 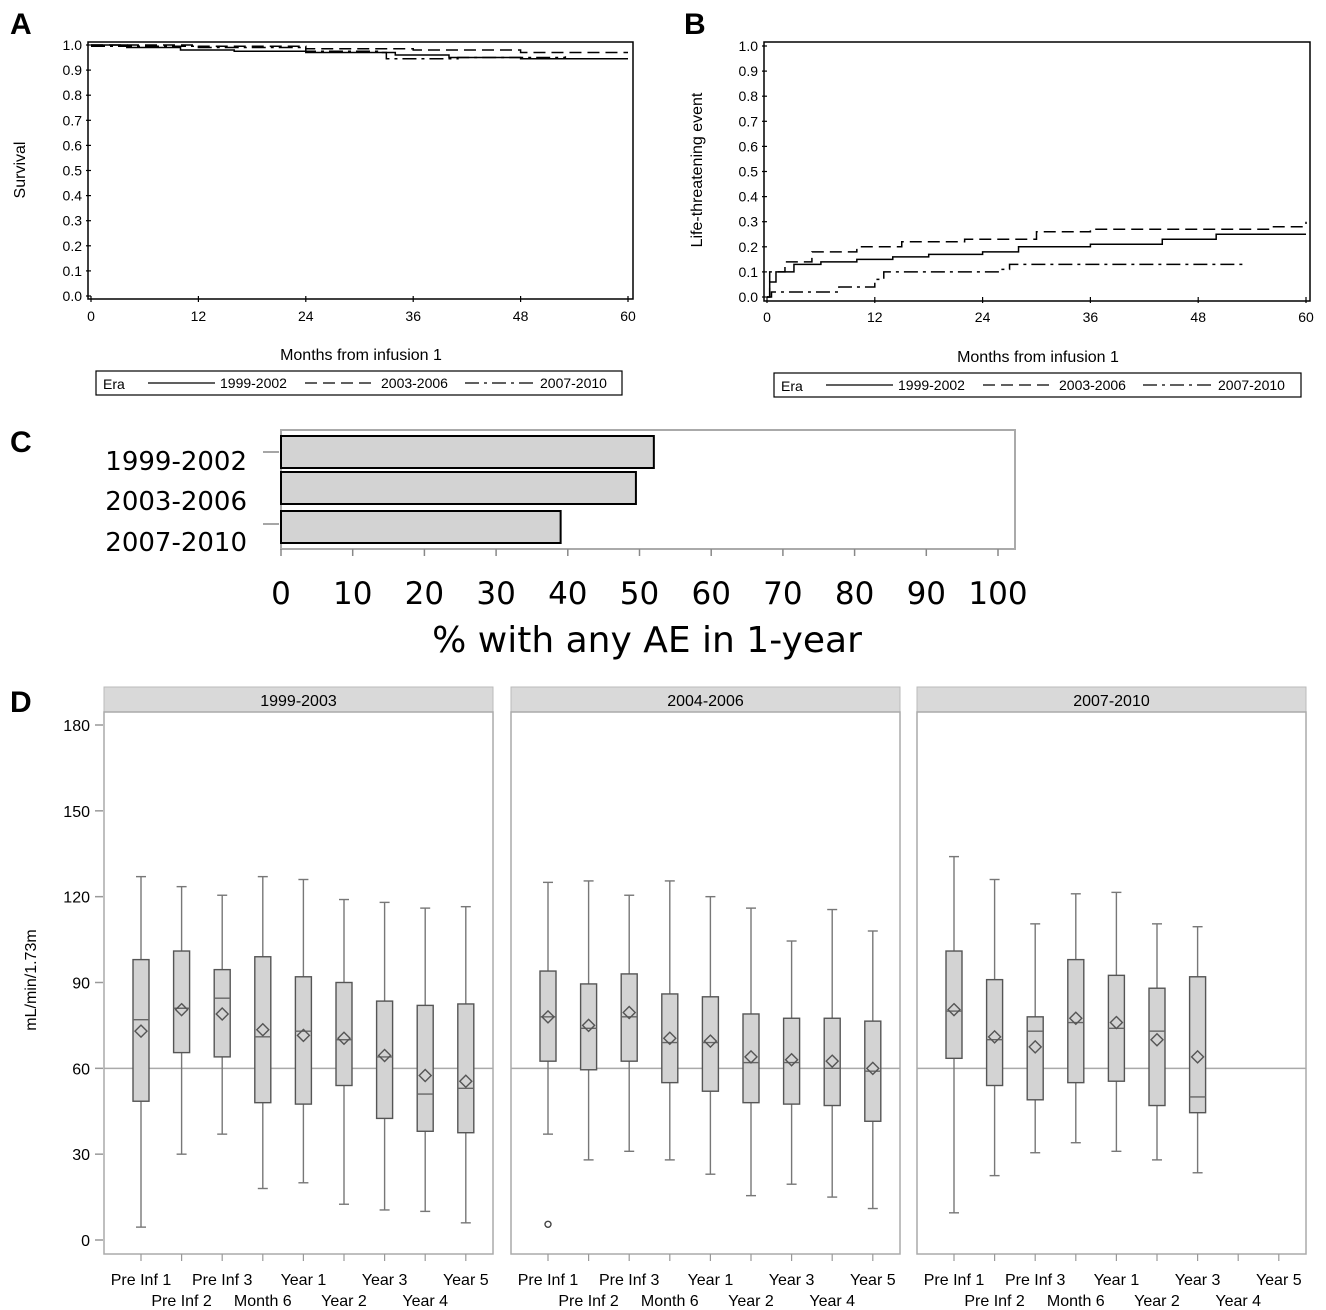 I want to click on panel-a-y-tick-label: 1.0, so click(x=73, y=45).